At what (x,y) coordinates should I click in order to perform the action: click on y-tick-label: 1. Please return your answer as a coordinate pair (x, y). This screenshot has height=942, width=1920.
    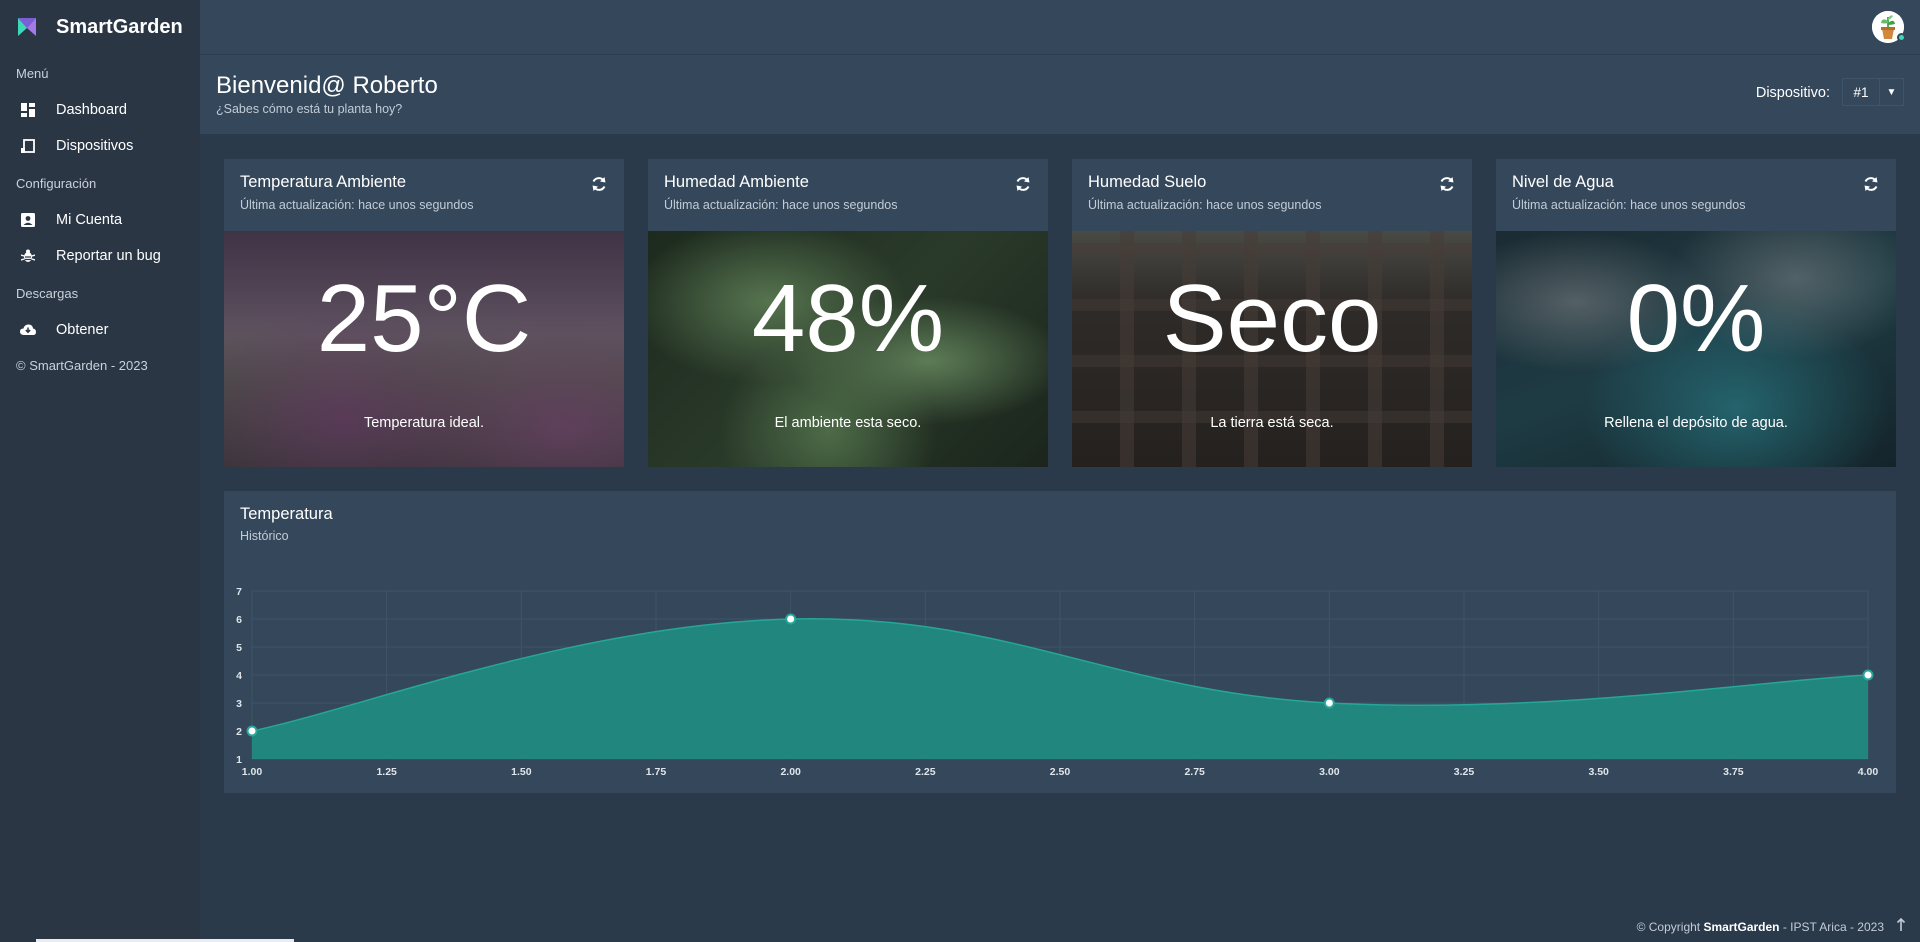
    Looking at the image, I should click on (239, 760).